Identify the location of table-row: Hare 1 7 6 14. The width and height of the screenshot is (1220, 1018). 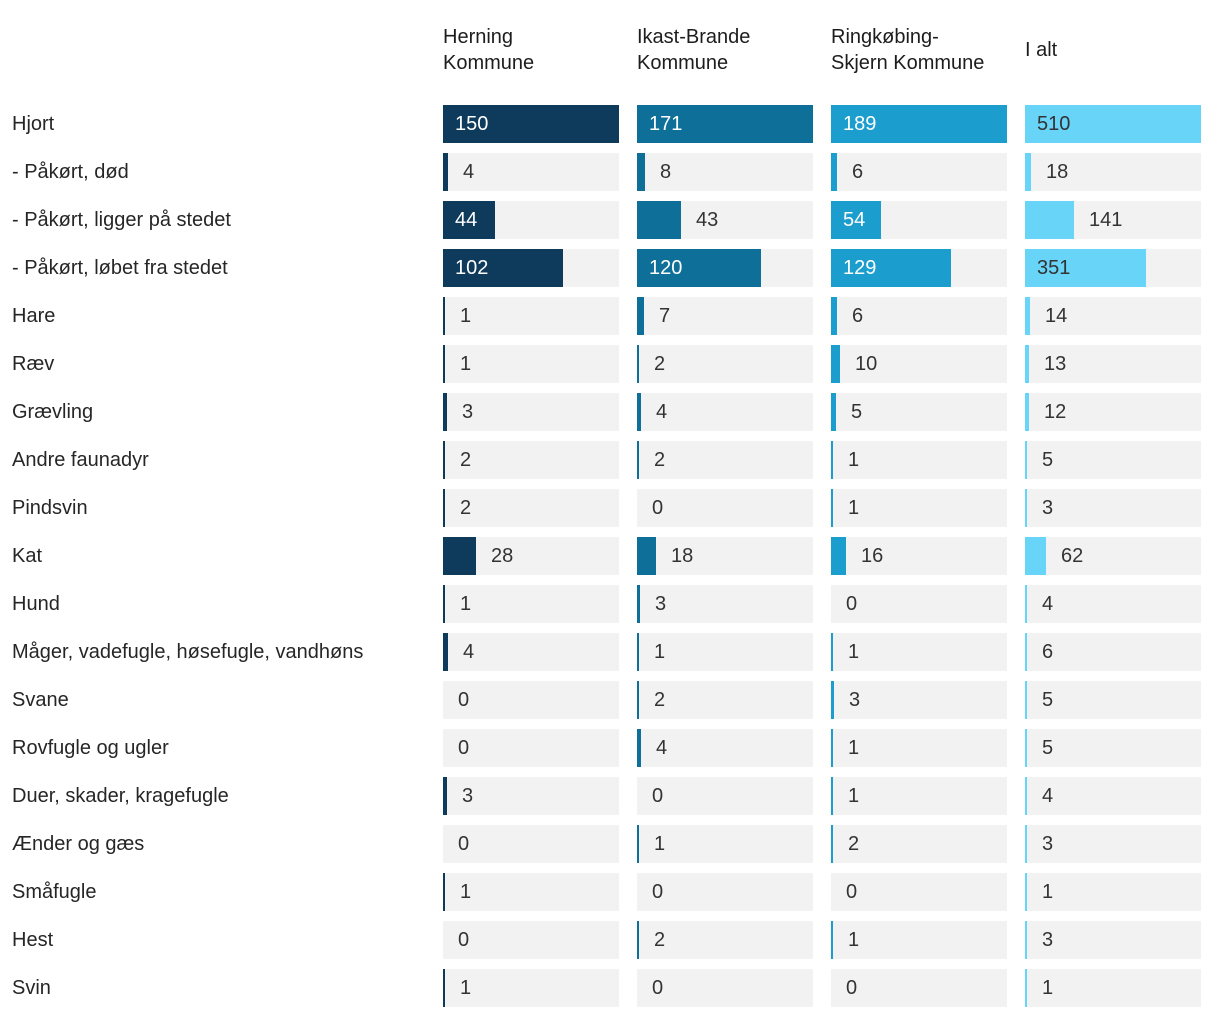
(610, 316).